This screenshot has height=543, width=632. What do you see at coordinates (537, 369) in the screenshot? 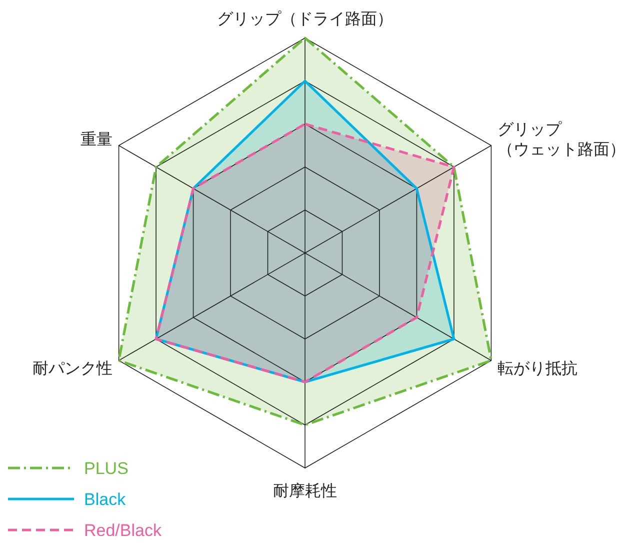
I see `spoke-label: 転がり抵抗` at bounding box center [537, 369].